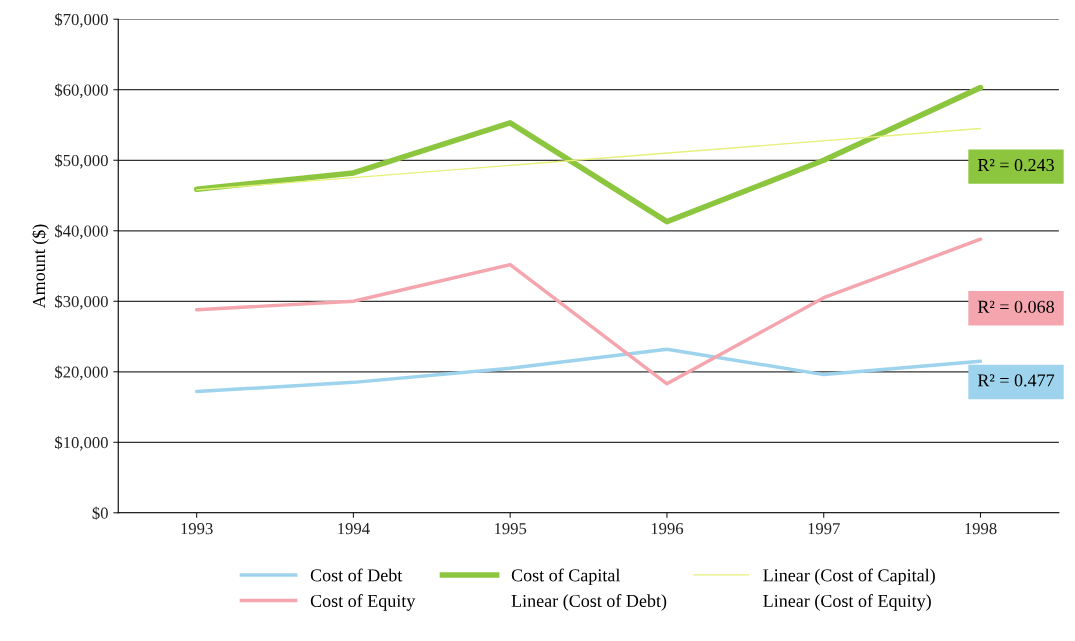 Image resolution: width=1075 pixels, height=641 pixels. What do you see at coordinates (81, 91) in the screenshot?
I see `y-tick-label: $60,000` at bounding box center [81, 91].